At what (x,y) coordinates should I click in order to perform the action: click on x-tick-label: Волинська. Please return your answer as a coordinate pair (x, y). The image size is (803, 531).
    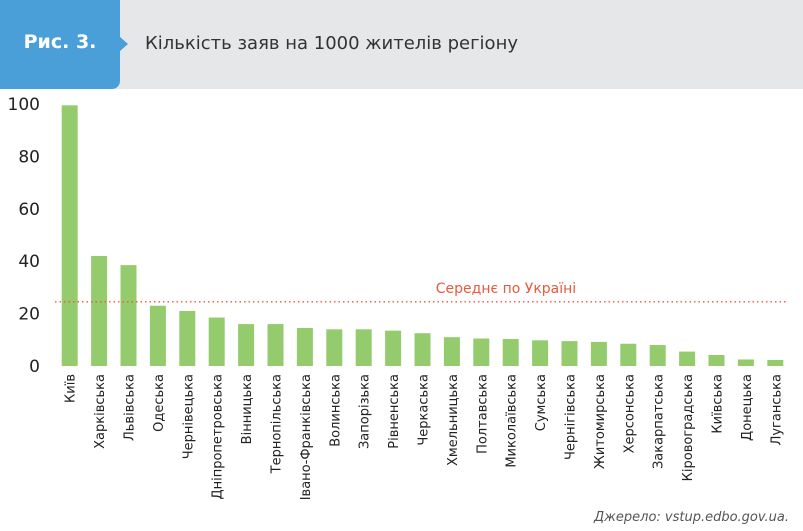
    Looking at the image, I should click on (335, 410).